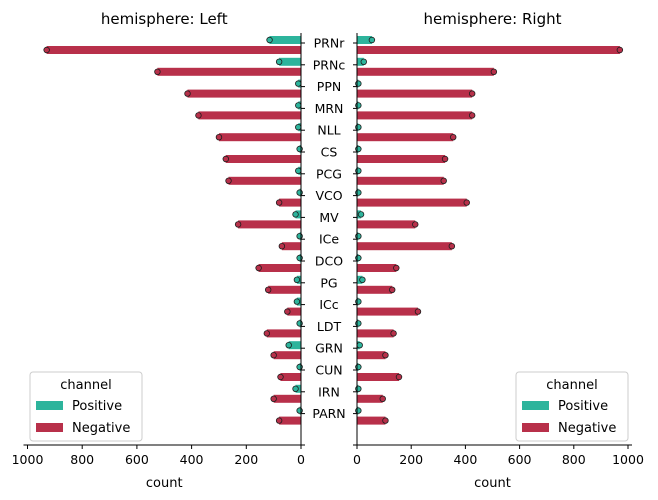 The height and width of the screenshot is (500, 658). I want to click on left-negative-point-PRNr, so click(46, 50).